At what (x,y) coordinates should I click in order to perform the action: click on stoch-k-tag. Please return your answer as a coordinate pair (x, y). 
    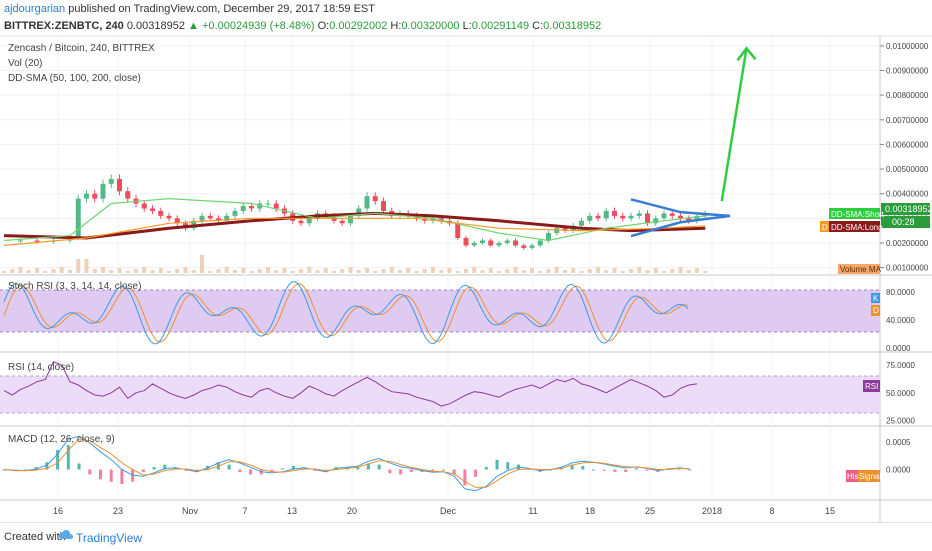
    Looking at the image, I should click on (875, 298).